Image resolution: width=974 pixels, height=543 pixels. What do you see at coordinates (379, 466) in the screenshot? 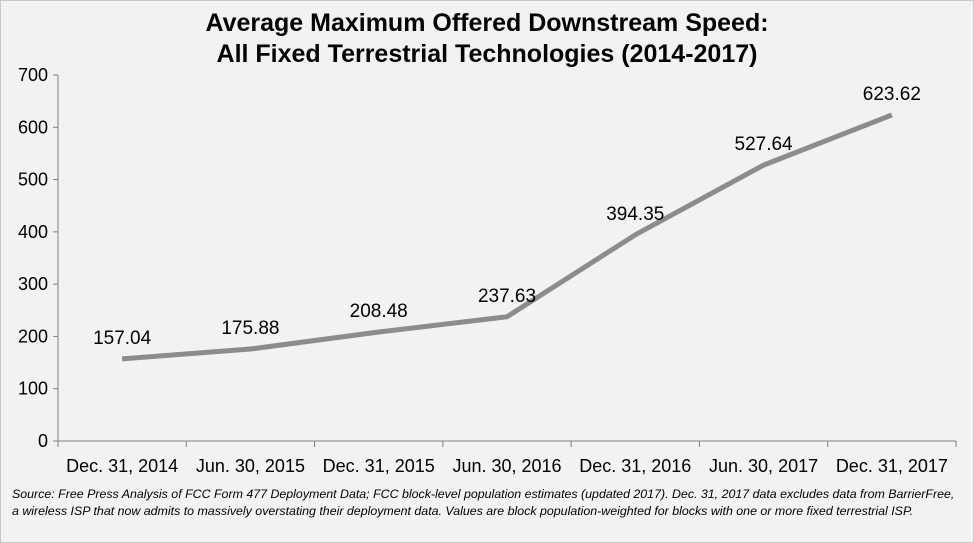
I see `x-tick-label: Dec. 31, 2015` at bounding box center [379, 466].